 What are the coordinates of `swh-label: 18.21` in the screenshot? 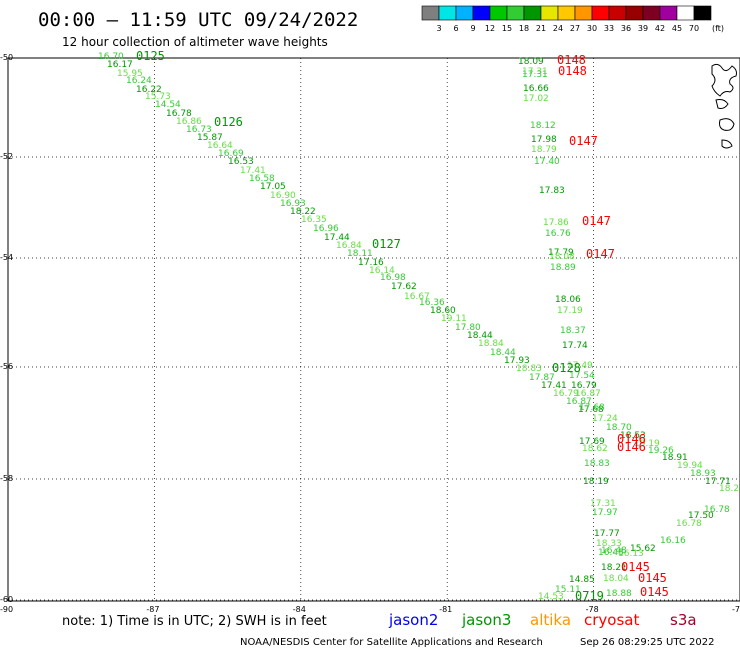 It's located at (614, 568).